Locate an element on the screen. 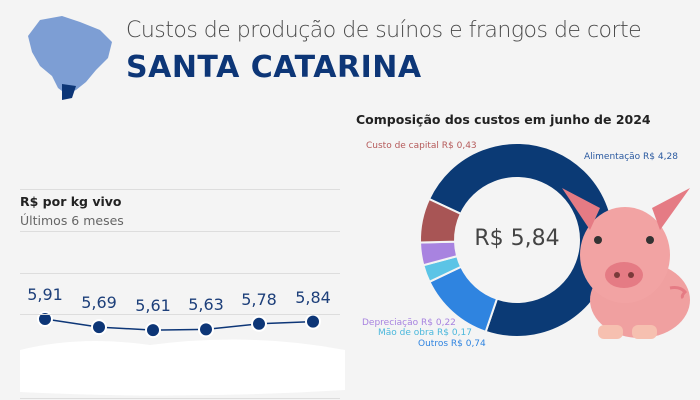  label-outros: Outros R$ 0,74 is located at coordinates (452, 344).